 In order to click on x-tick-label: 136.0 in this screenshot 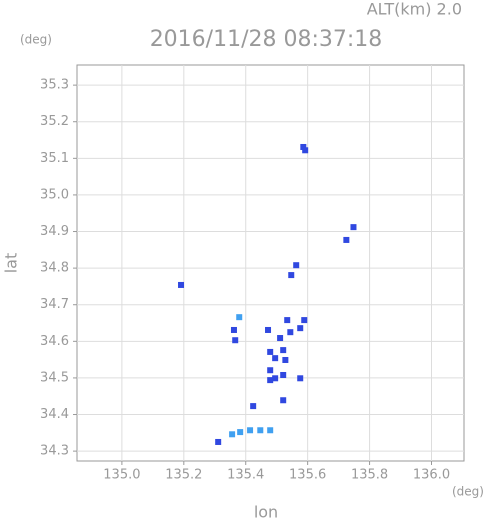, I will do `click(431, 475)`.